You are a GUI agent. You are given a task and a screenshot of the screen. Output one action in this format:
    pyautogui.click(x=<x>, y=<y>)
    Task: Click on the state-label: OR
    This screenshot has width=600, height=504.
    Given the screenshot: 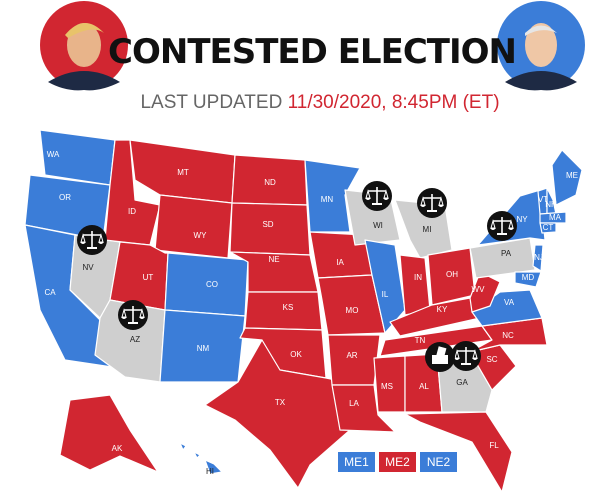 What is the action you would take?
    pyautogui.click(x=65, y=197)
    